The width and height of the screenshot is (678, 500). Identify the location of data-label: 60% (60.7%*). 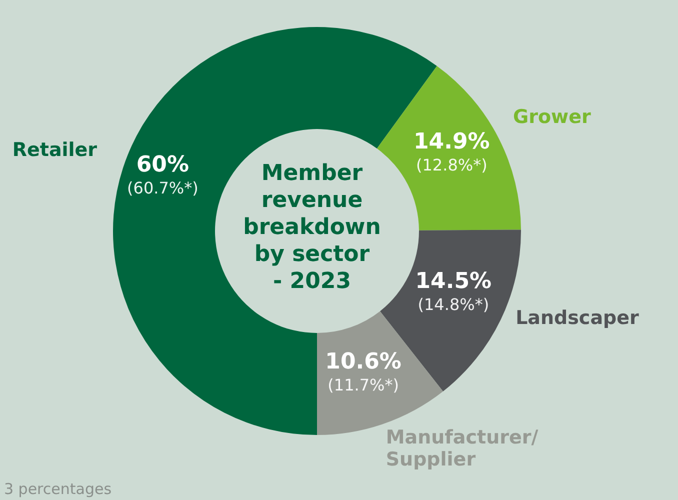
(162, 175).